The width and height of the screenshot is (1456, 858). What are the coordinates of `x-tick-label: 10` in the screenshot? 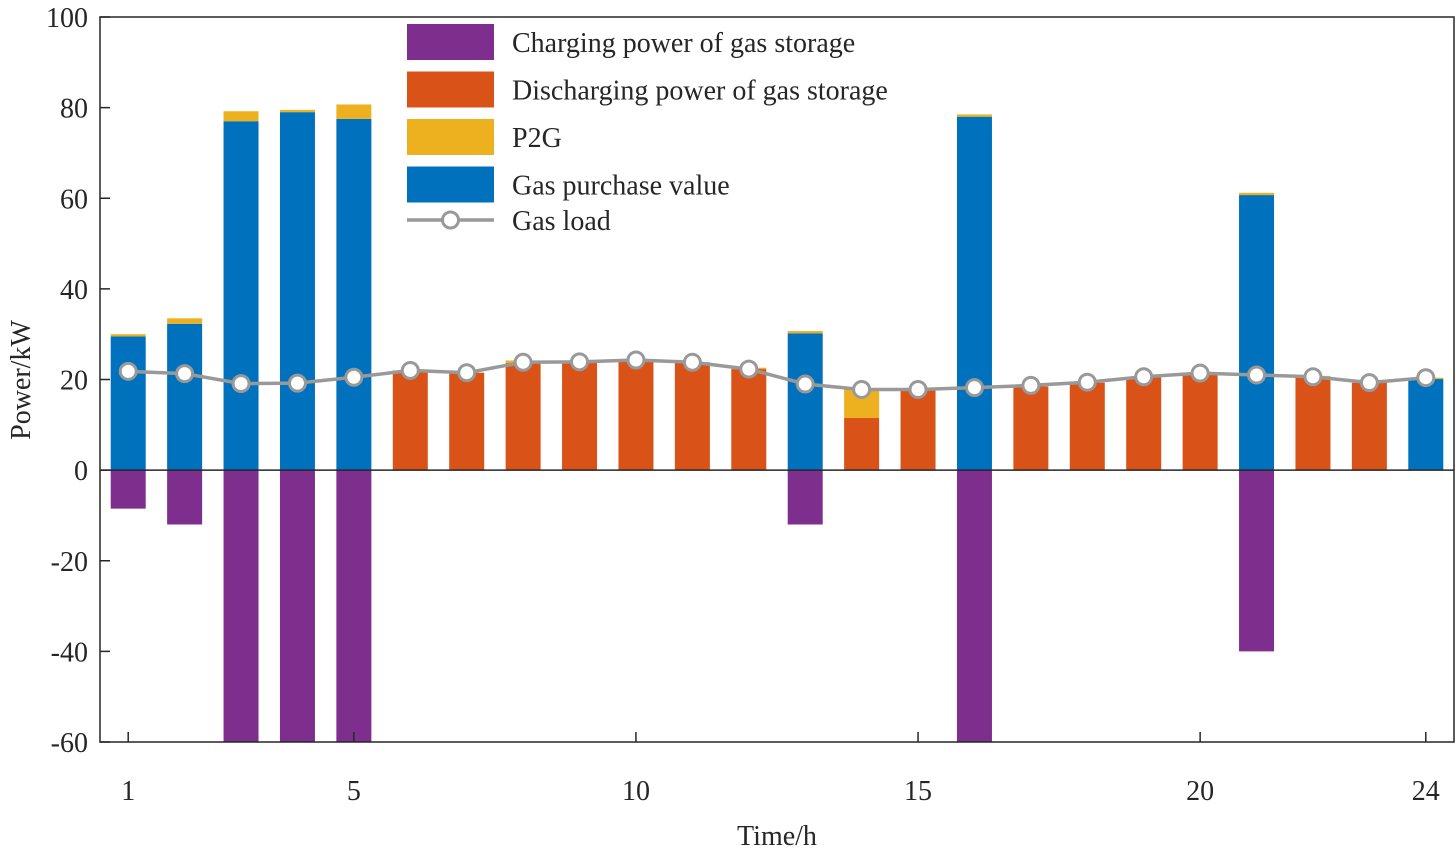 It's located at (636, 791).